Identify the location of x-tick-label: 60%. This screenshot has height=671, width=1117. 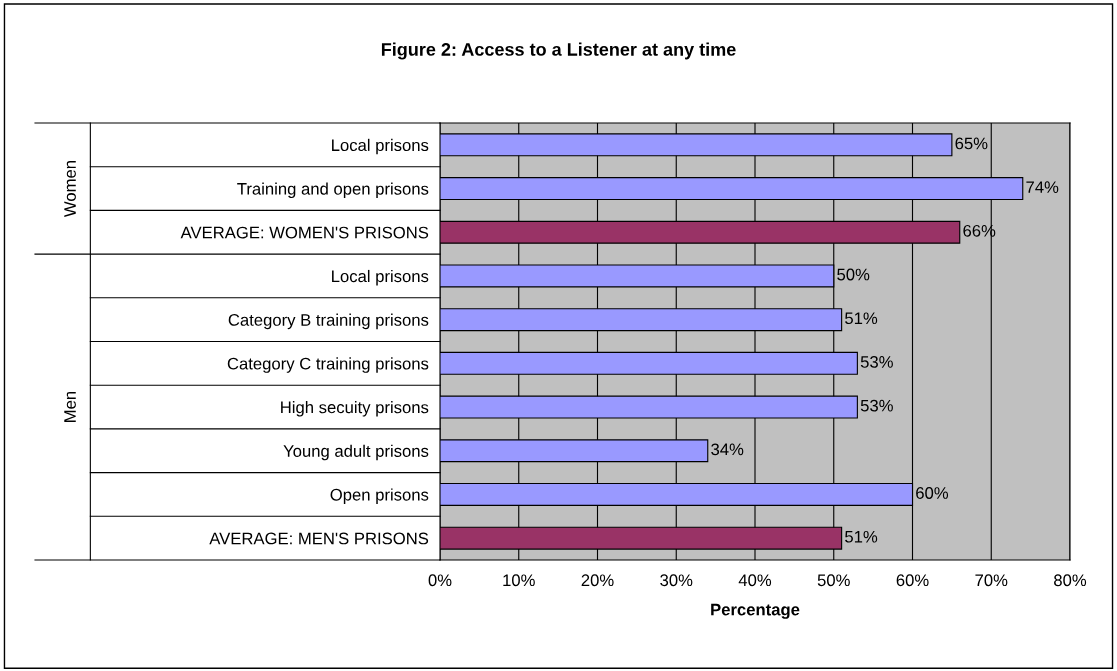
(912, 580).